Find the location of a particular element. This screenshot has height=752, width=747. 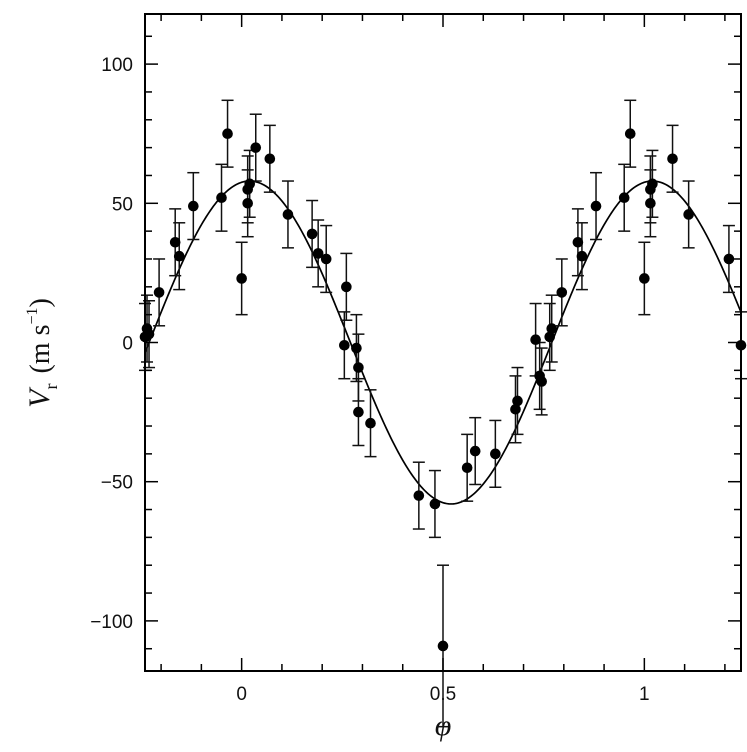

x-tick-label-2: 1 is located at coordinates (644, 694).